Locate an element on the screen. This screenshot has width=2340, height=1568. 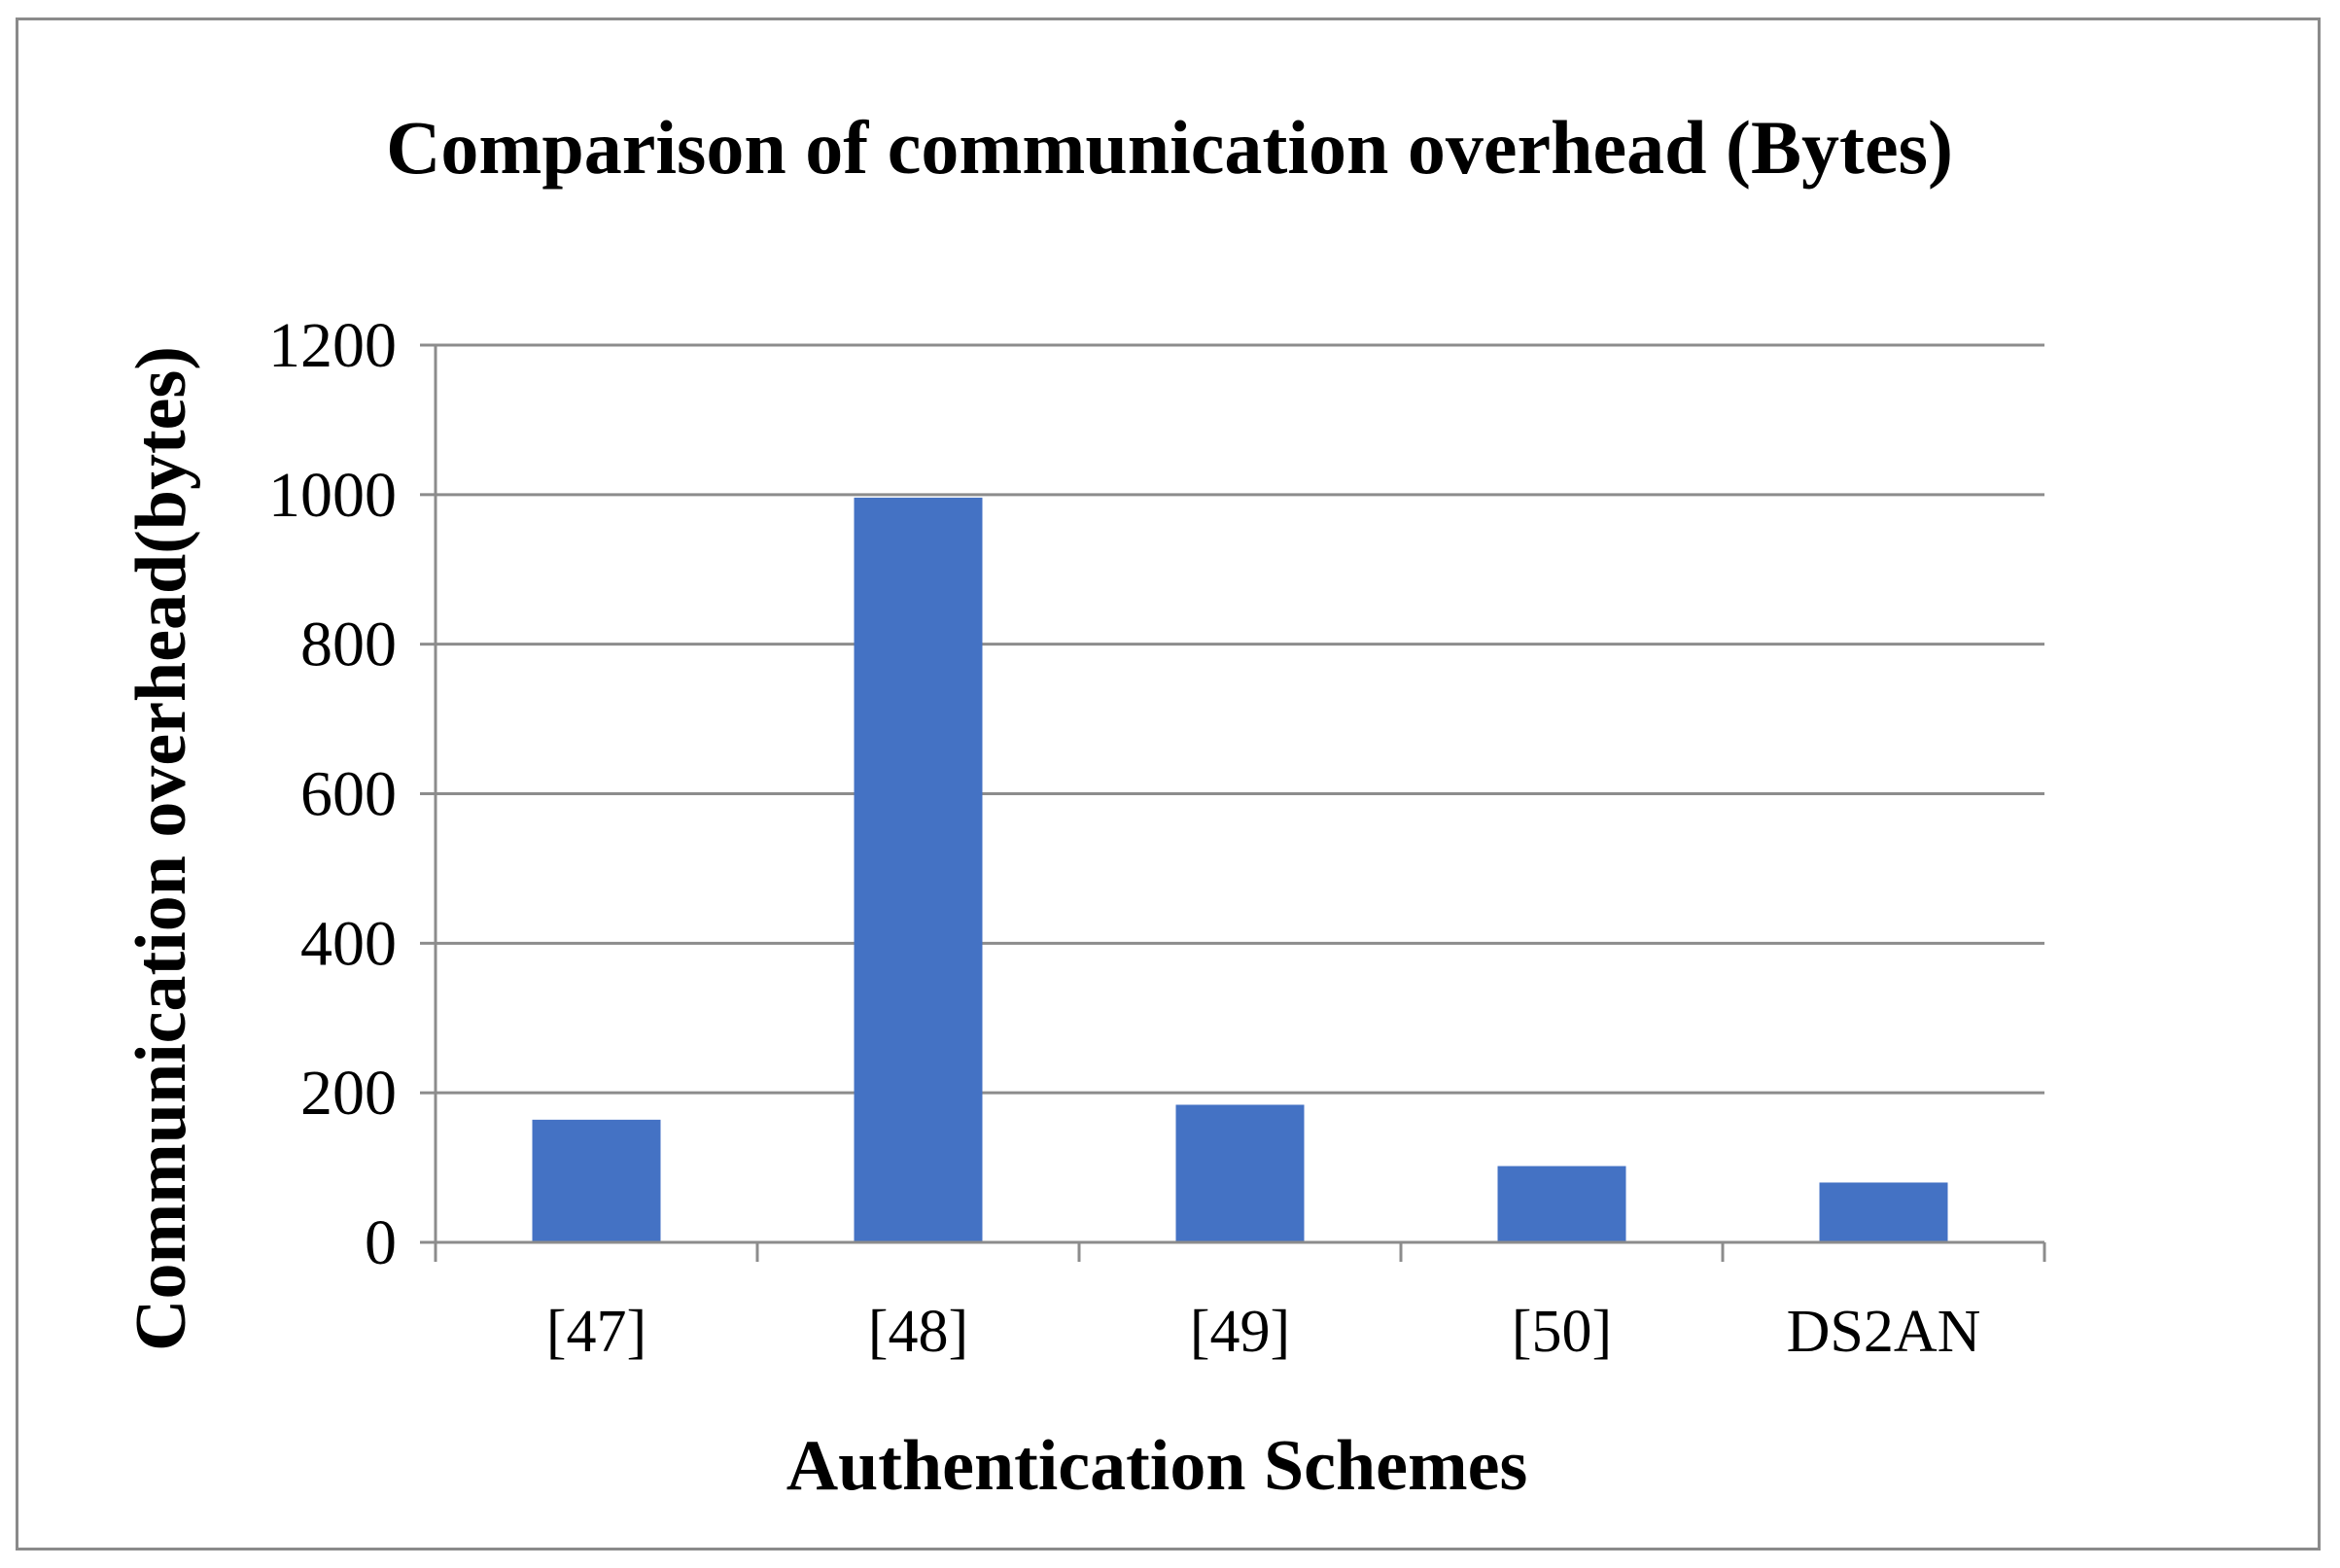
y-tick-label: 1200 is located at coordinates (332, 345).